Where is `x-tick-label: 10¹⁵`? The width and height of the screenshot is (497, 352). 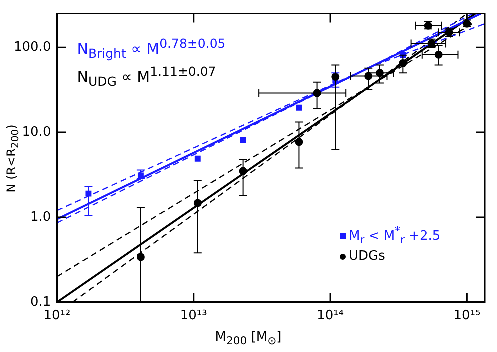 x-tick-label: 10¹⁵ is located at coordinates (467, 316).